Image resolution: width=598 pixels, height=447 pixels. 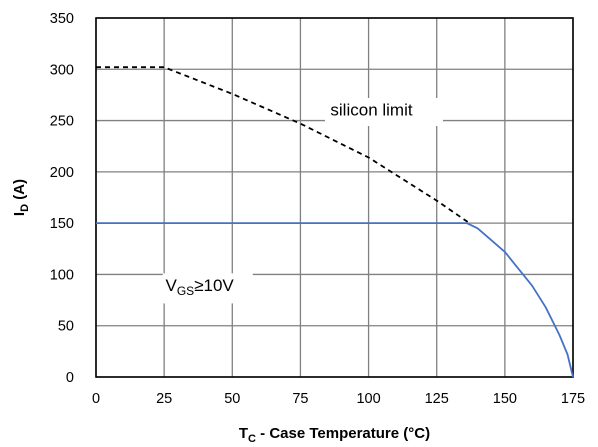 I want to click on y-tick-label: 150, so click(x=62, y=224).